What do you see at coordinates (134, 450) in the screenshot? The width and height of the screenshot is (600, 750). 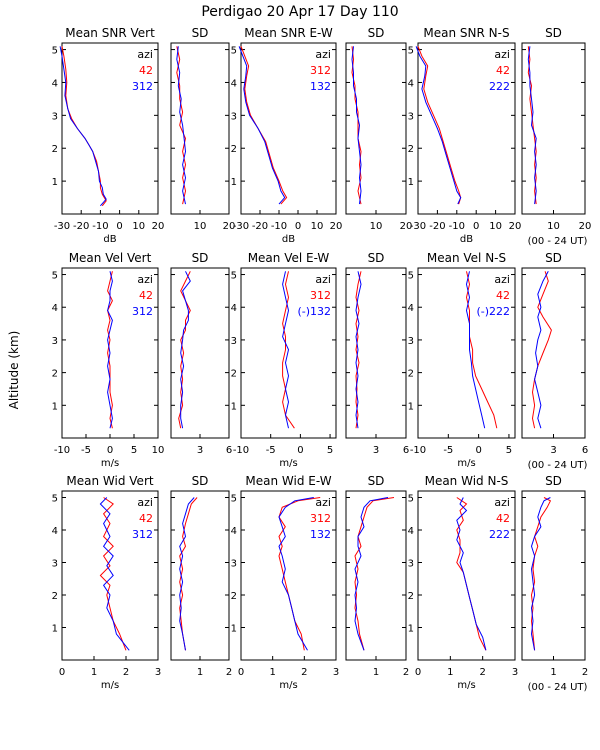 I see `x-tick-label: 5` at bounding box center [134, 450].